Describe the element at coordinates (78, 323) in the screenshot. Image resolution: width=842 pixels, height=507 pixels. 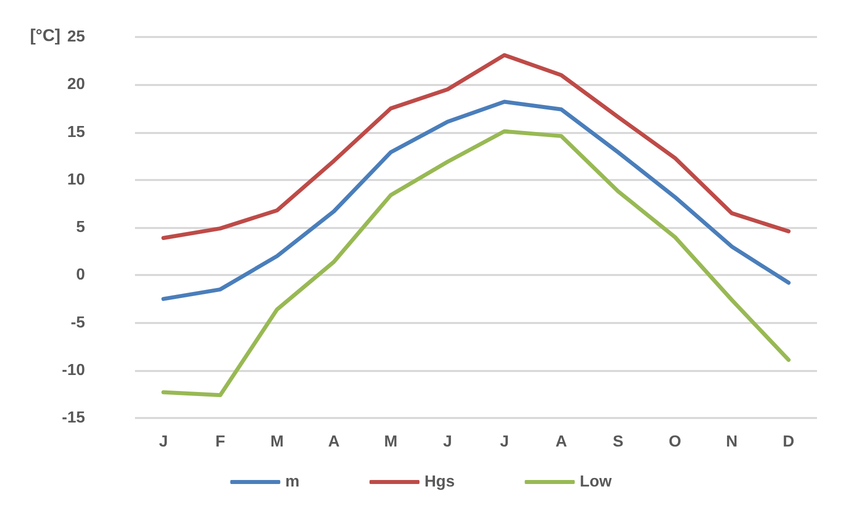
I see `y-tick-label: -5` at that location.